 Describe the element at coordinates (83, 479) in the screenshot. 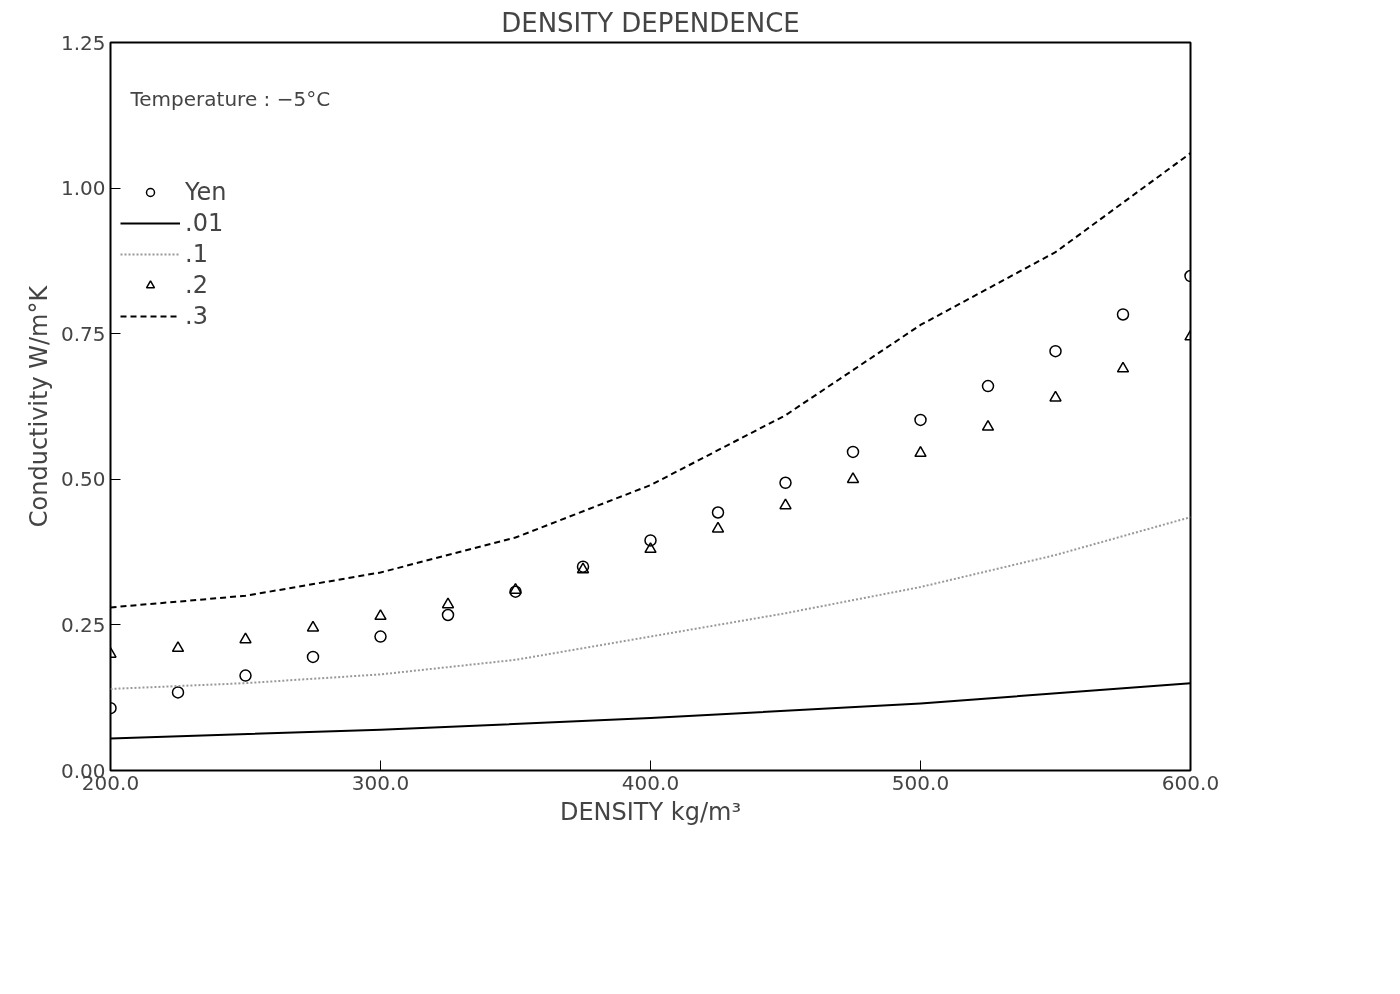

I see `y-tick-label: 0.50` at that location.